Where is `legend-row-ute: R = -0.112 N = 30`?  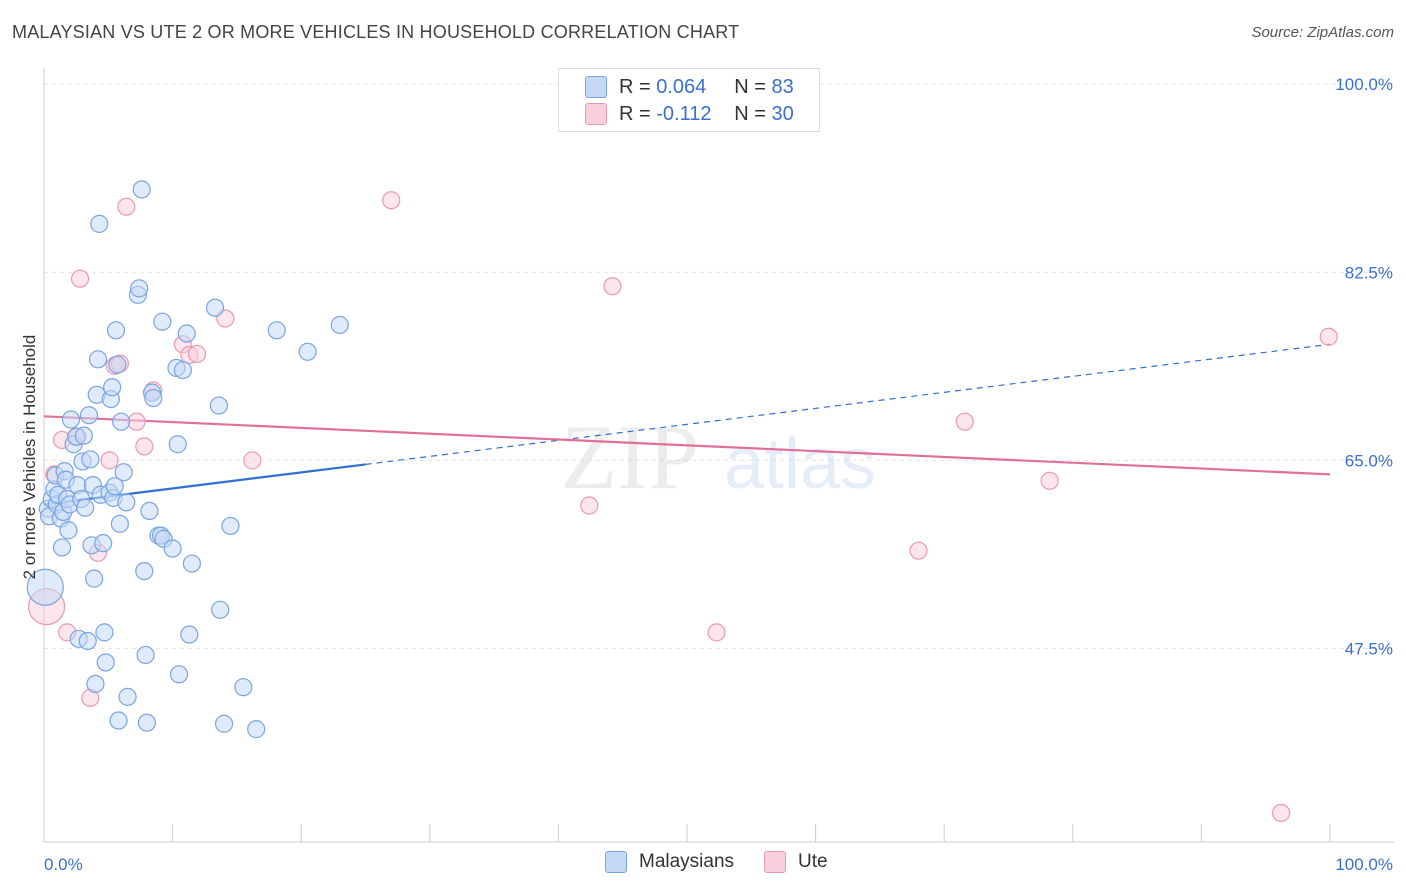
legend-row-ute: R = -0.112 N = 30 is located at coordinates (689, 114).